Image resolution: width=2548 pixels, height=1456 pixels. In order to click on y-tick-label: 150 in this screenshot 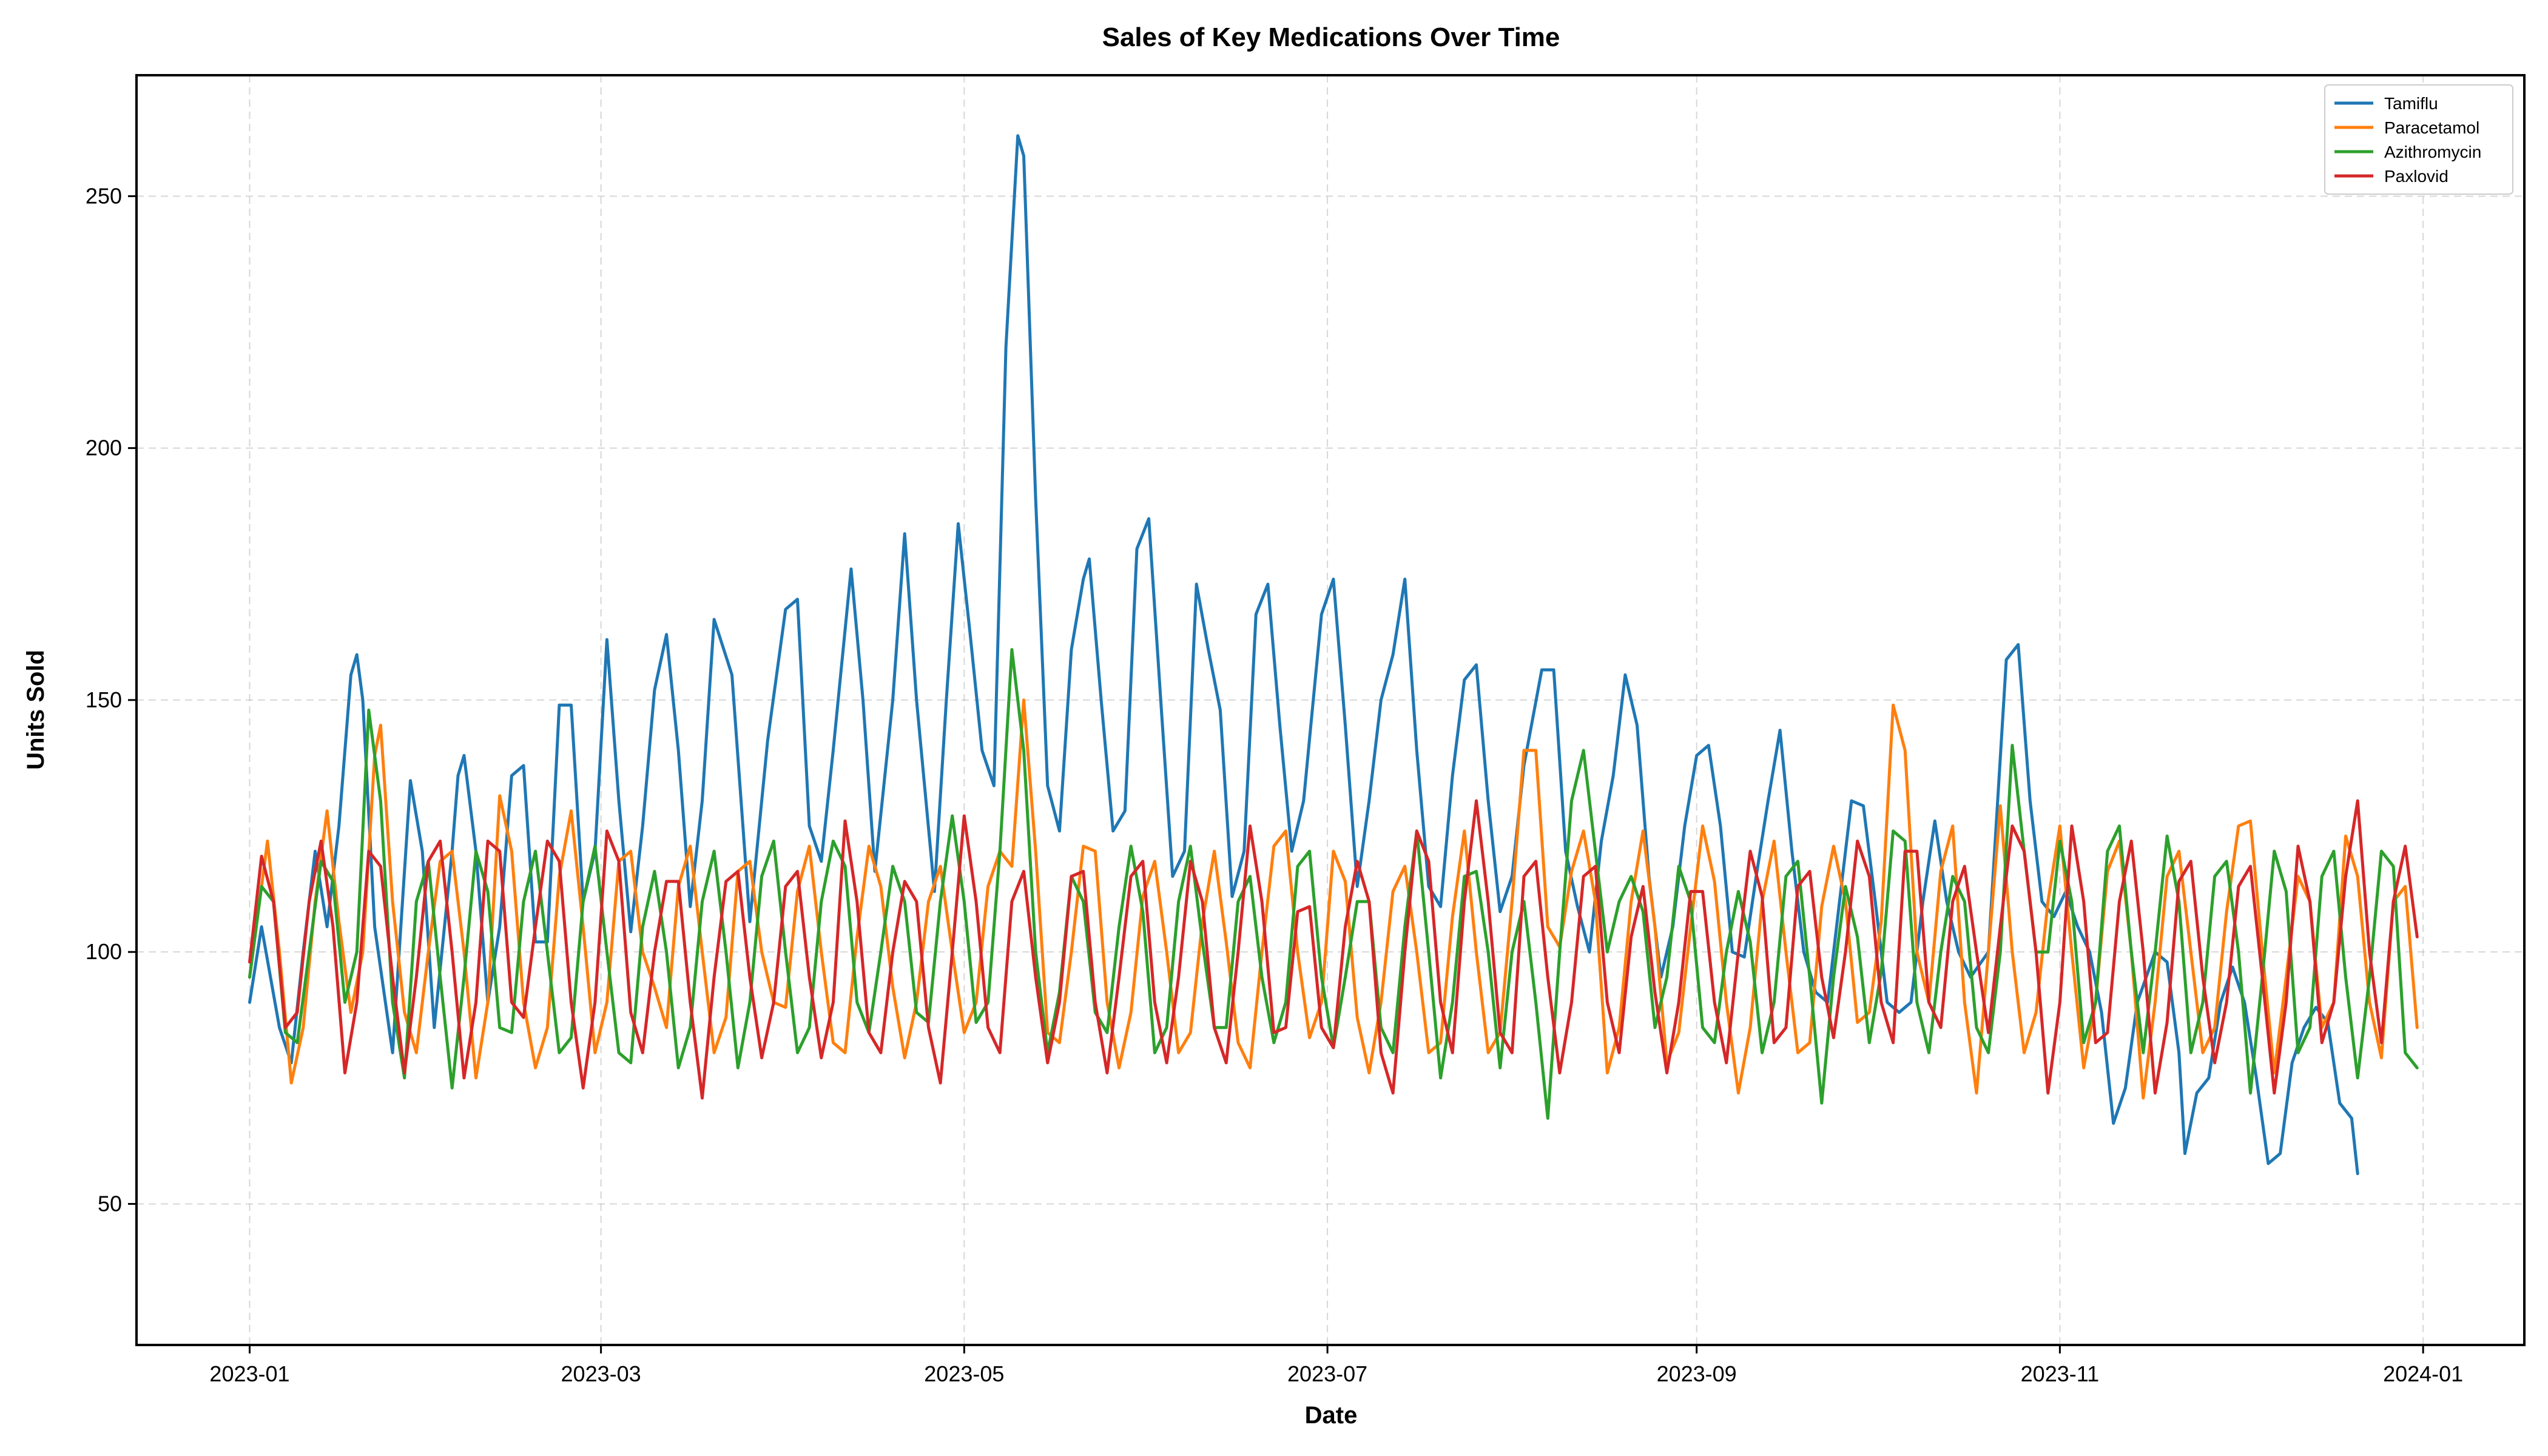, I will do `click(104, 699)`.